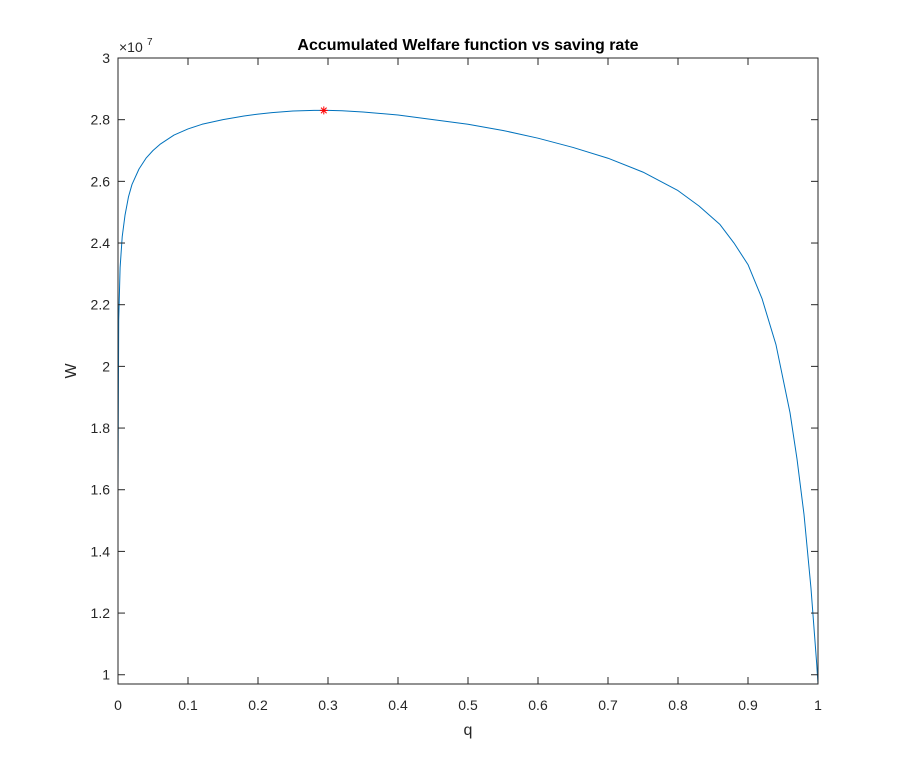 This screenshot has width=904, height=771. I want to click on y-tick-label: 2.8, so click(101, 120).